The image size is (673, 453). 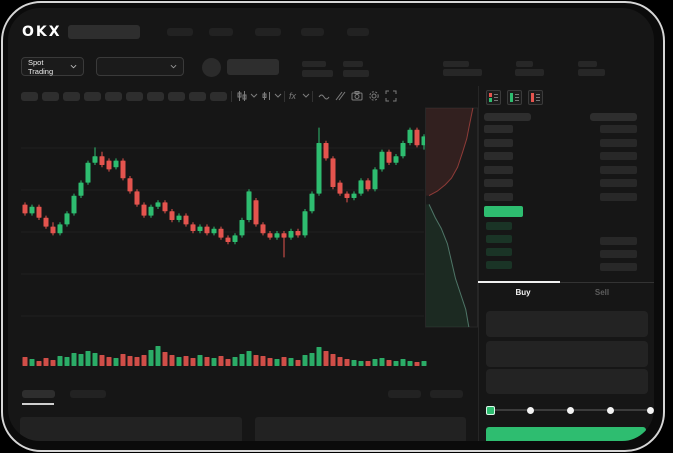 I want to click on market-type-dropdown: Spot Trading, so click(x=52, y=66).